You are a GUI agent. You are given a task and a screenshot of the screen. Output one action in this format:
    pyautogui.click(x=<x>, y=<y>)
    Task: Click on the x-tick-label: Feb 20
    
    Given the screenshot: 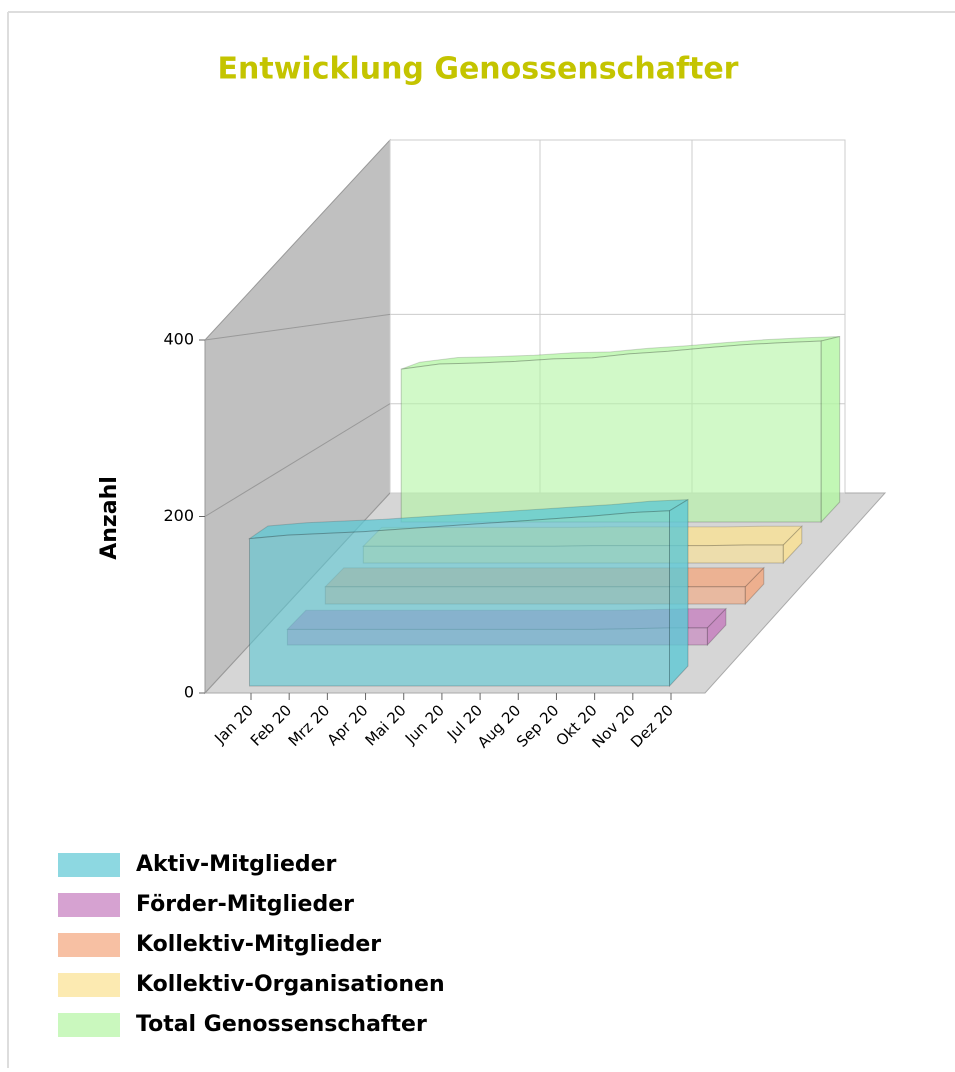 What is the action you would take?
    pyautogui.click(x=271, y=725)
    